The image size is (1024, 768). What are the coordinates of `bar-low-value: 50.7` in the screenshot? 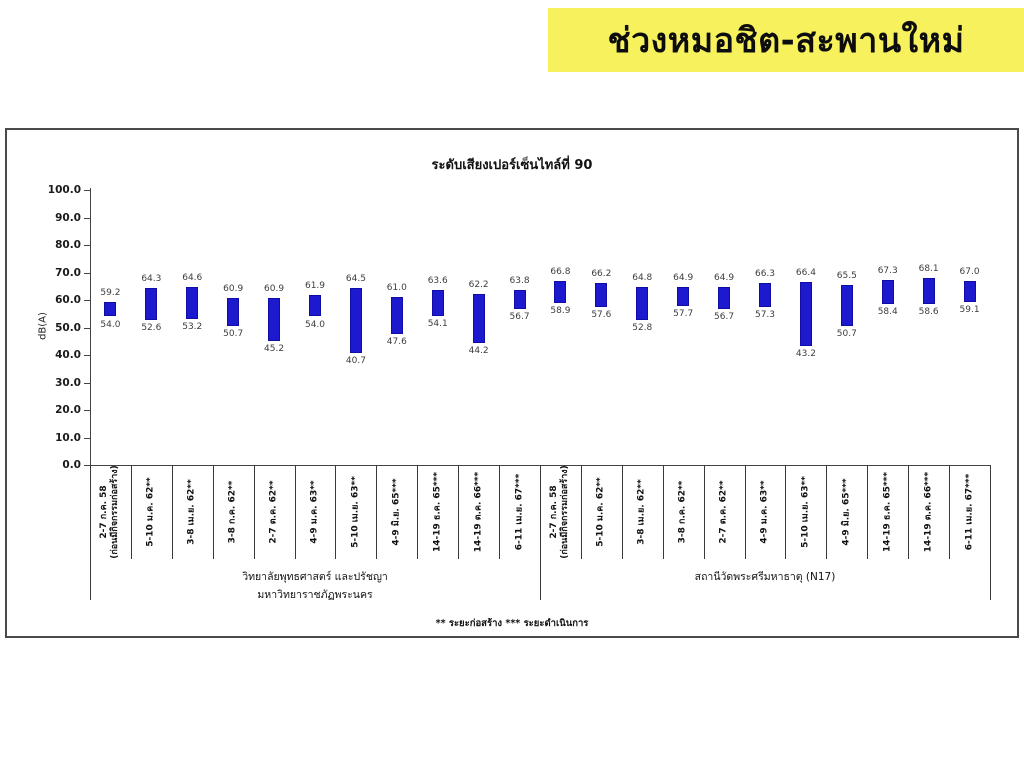 It's located at (846, 333).